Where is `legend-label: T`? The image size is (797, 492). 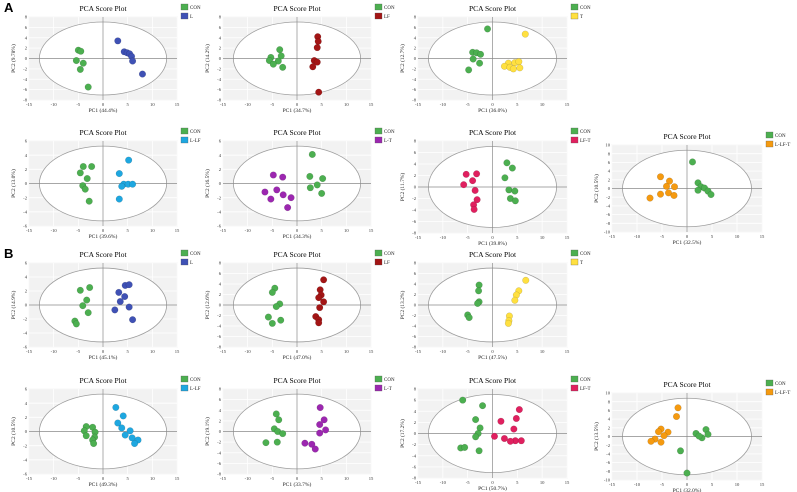
legend-label: T is located at coordinates (581, 17).